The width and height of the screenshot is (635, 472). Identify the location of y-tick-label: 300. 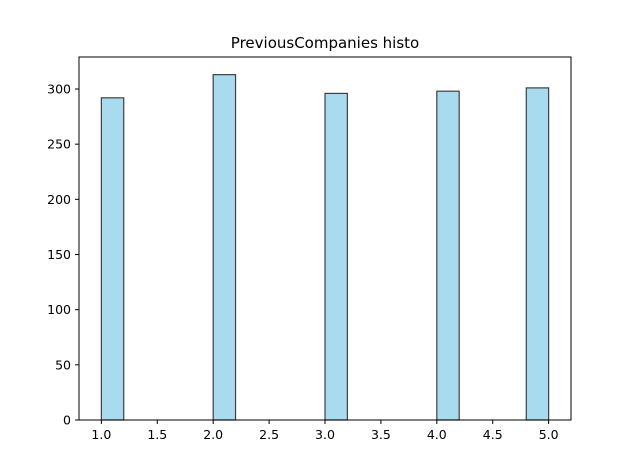
(59, 88).